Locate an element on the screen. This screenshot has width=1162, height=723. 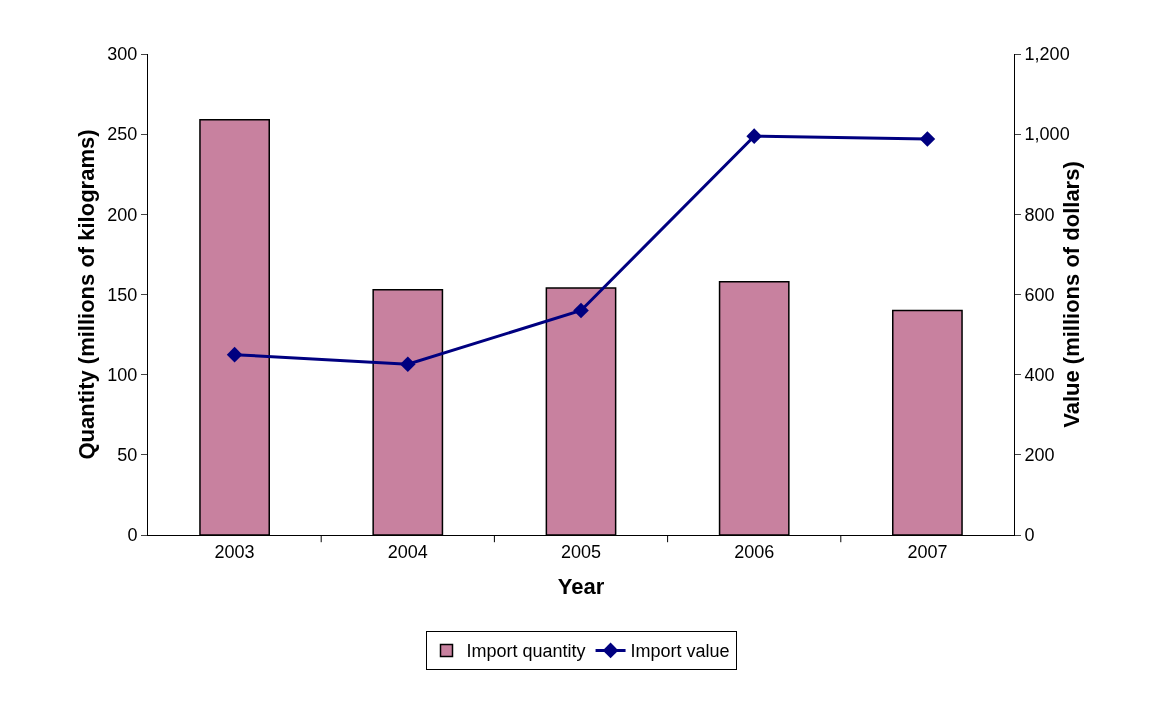
y2-tick-label: 800 is located at coordinates (1039, 214).